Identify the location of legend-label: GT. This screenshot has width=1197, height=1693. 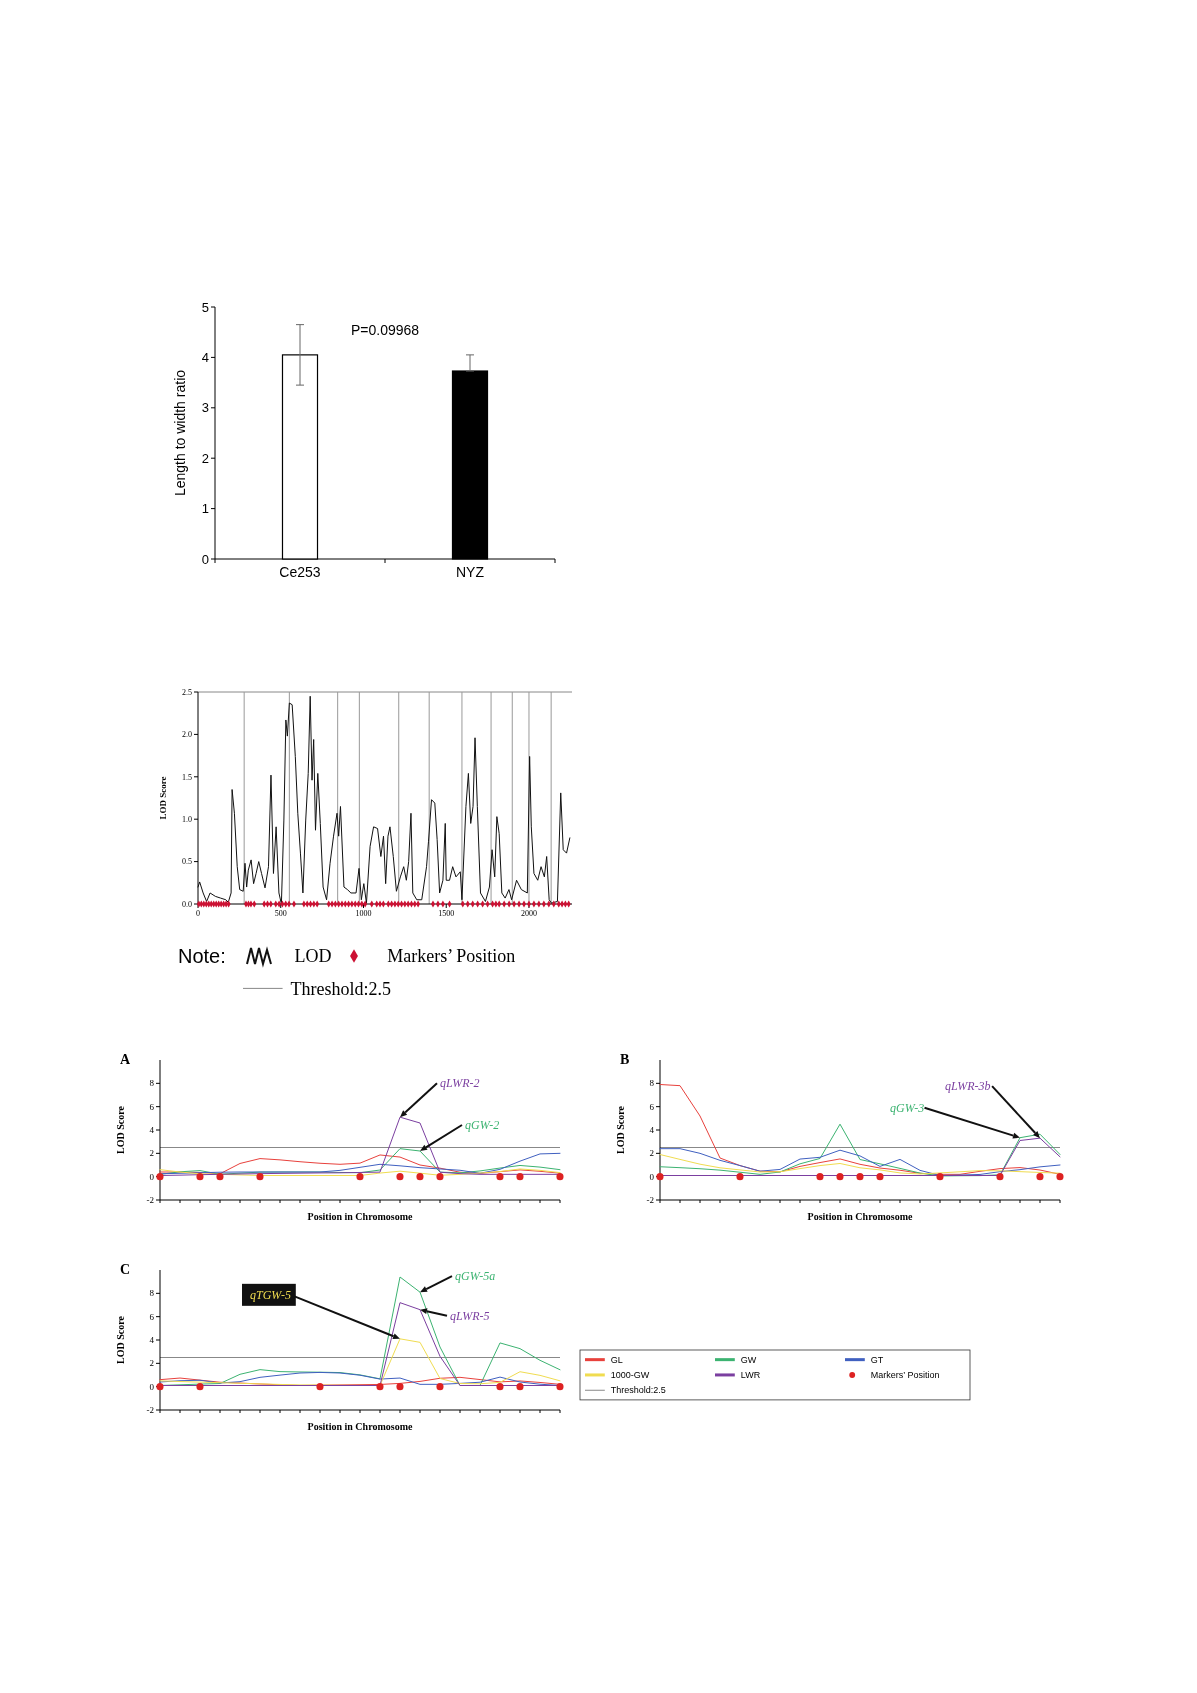
(877, 1359).